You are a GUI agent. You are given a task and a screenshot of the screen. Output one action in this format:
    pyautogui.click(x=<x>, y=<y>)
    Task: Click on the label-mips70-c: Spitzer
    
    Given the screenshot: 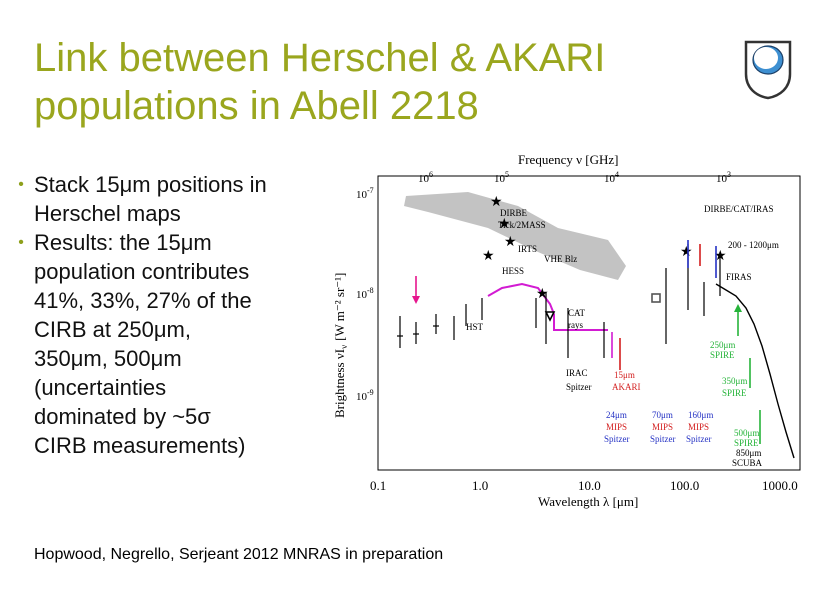 What is the action you would take?
    pyautogui.click(x=663, y=439)
    